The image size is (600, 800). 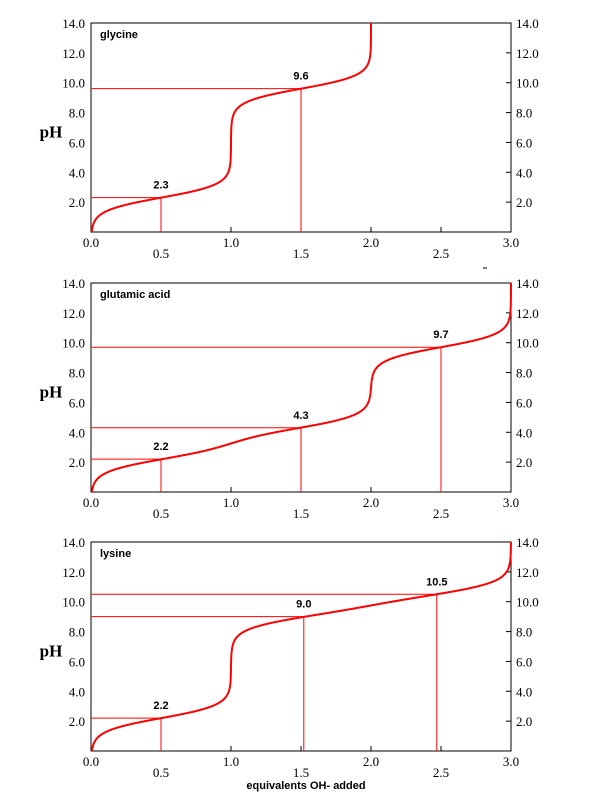 What do you see at coordinates (300, 77) in the screenshot?
I see `pka-label: 9.6` at bounding box center [300, 77].